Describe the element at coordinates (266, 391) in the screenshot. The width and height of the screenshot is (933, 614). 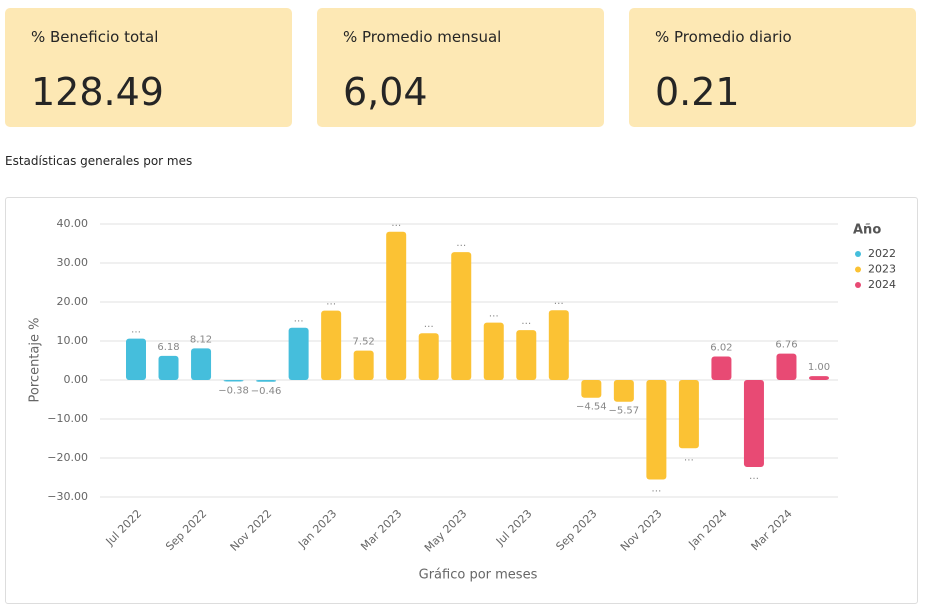
I see `data-label: −0.46` at that location.